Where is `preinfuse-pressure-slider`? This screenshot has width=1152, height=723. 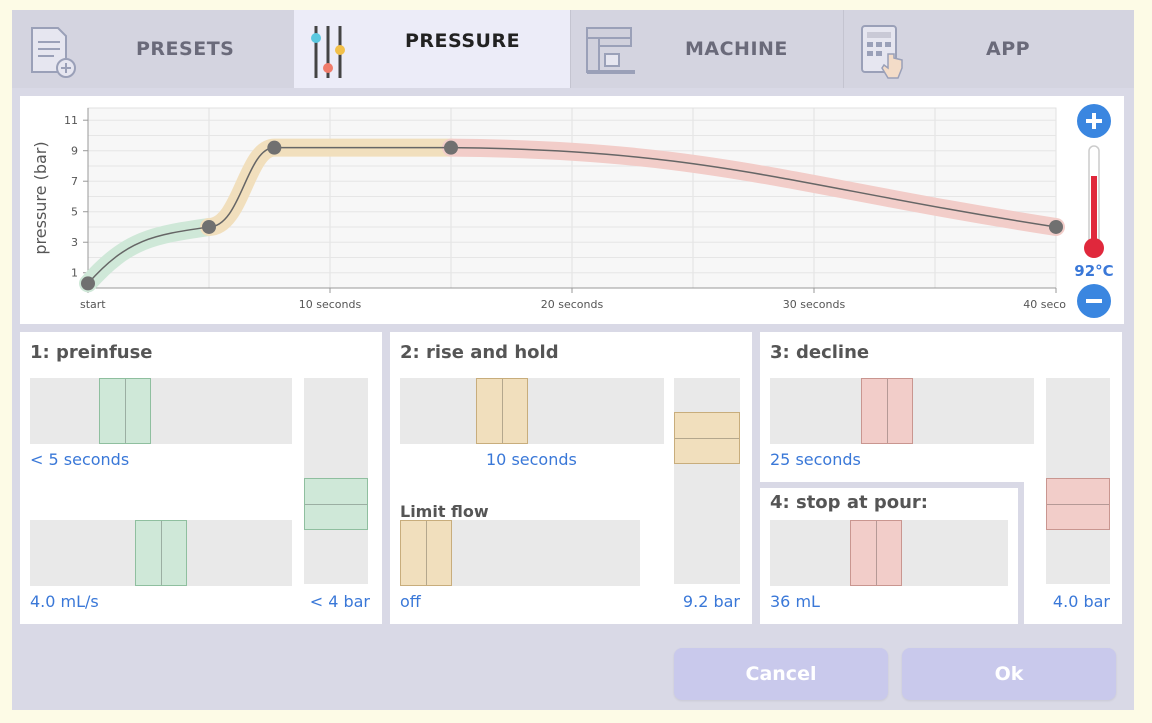 preinfuse-pressure-slider is located at coordinates (336, 481).